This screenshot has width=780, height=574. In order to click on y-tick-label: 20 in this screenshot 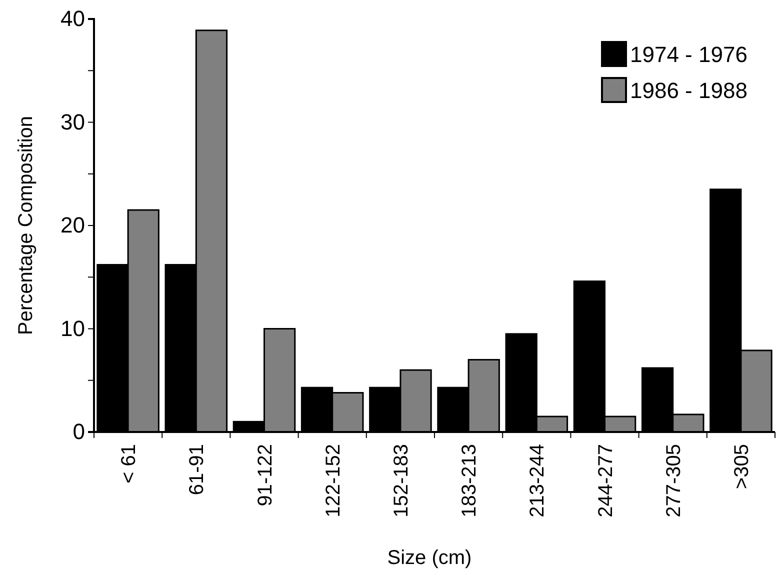, I will do `click(72, 225)`.